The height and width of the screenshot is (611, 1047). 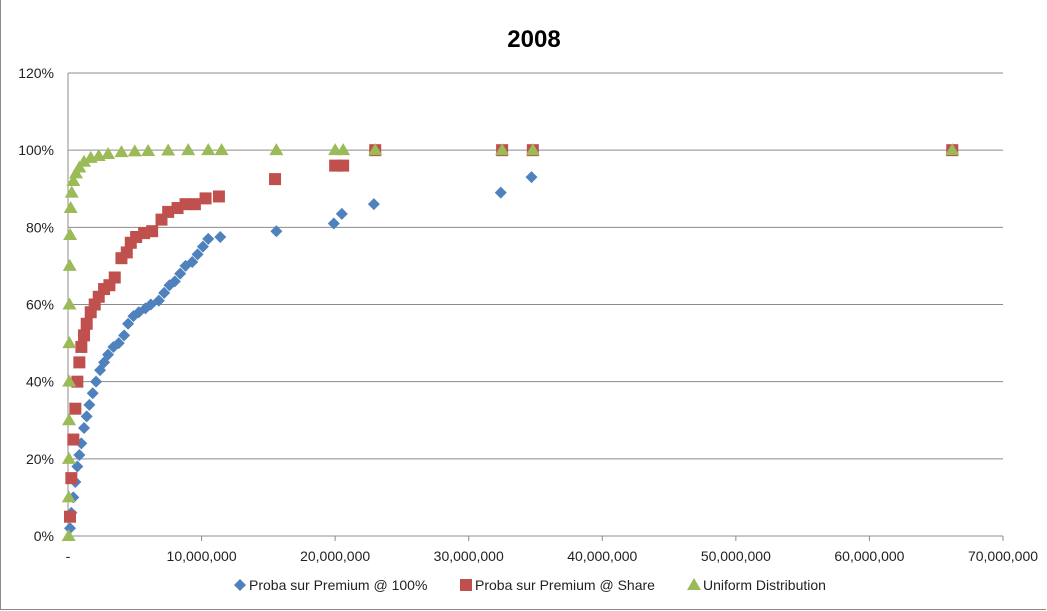 I want to click on x-tick-label: 70,000,000, so click(x=1003, y=556).